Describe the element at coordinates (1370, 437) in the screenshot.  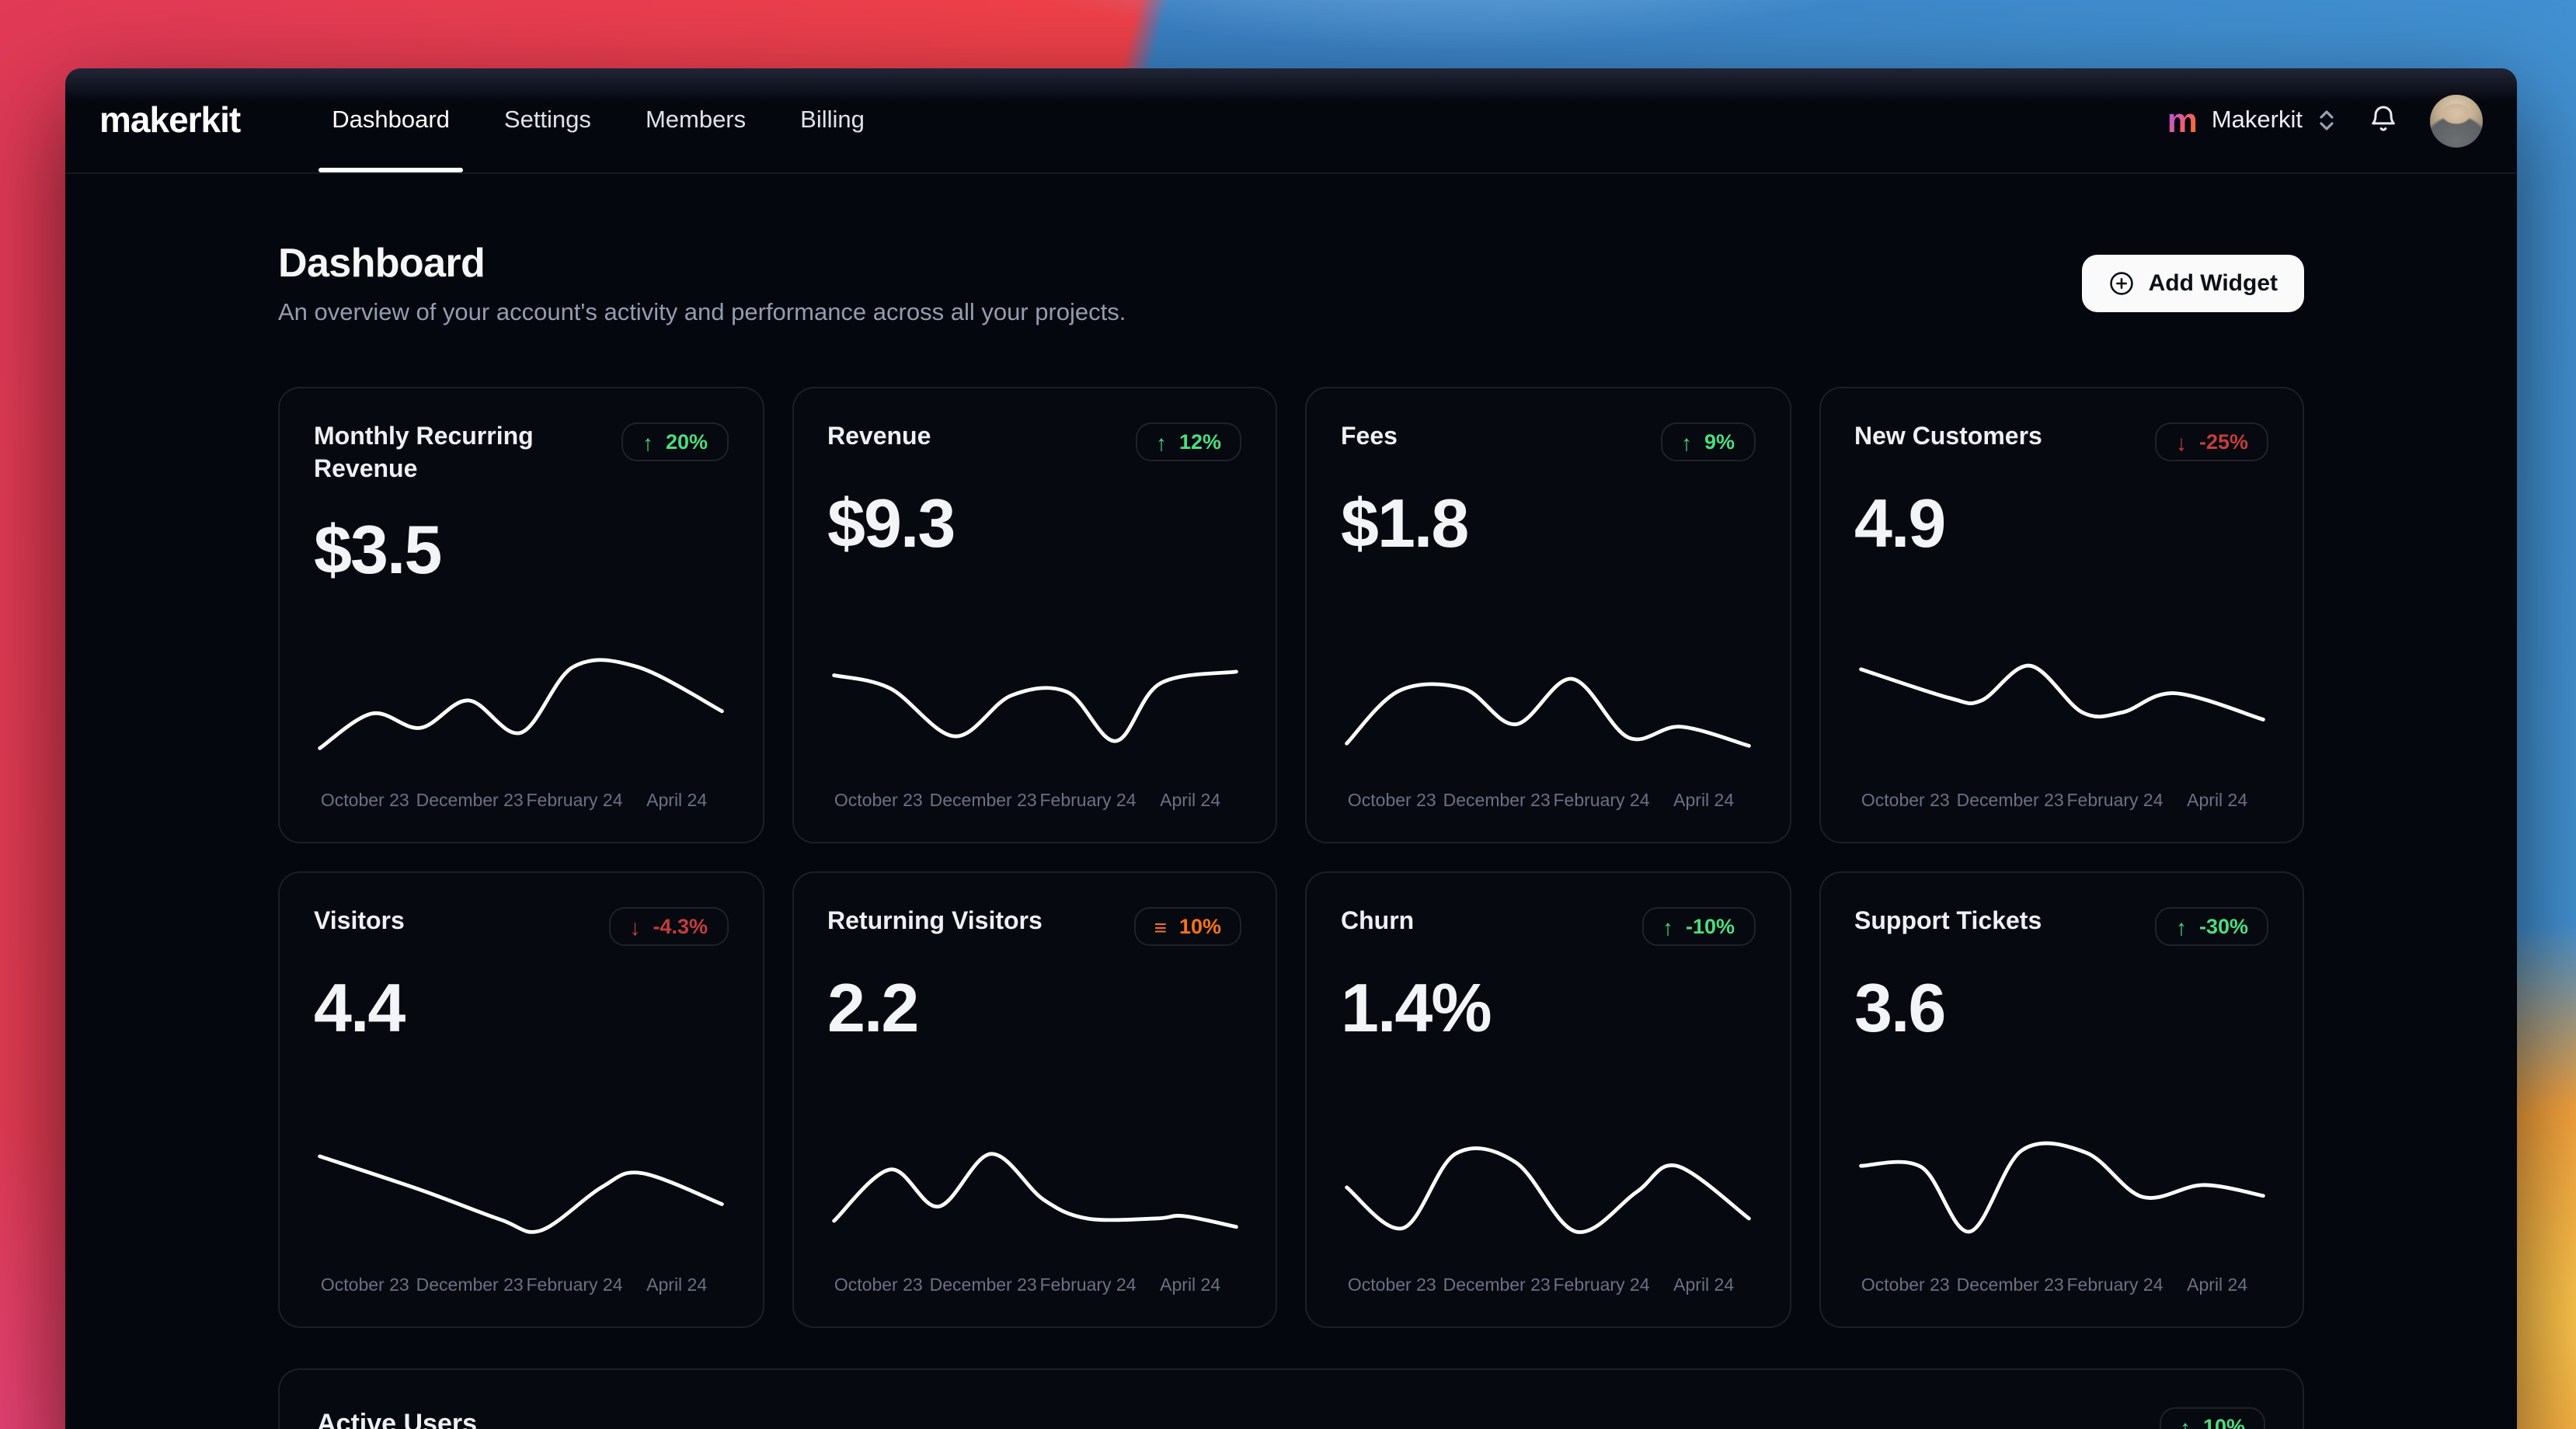
I see `metric-card-title: Fees` at that location.